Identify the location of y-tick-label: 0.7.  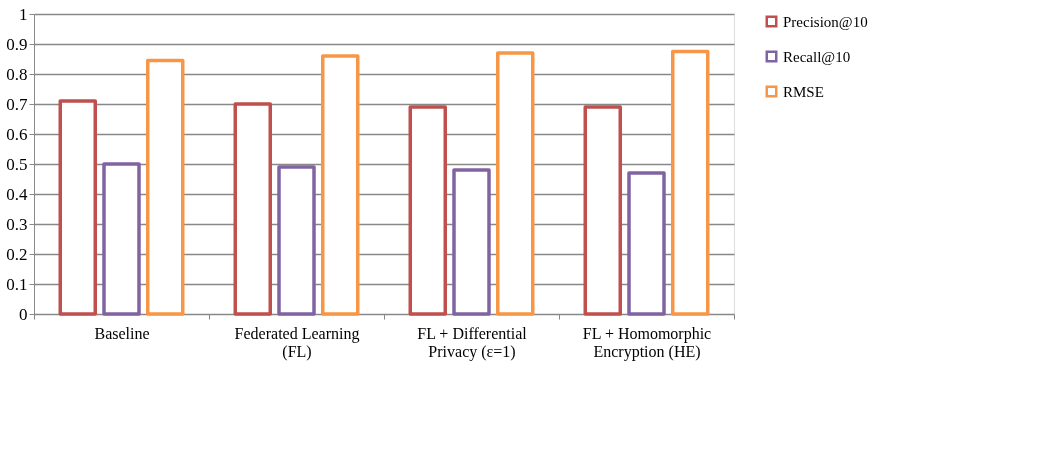
(17, 104).